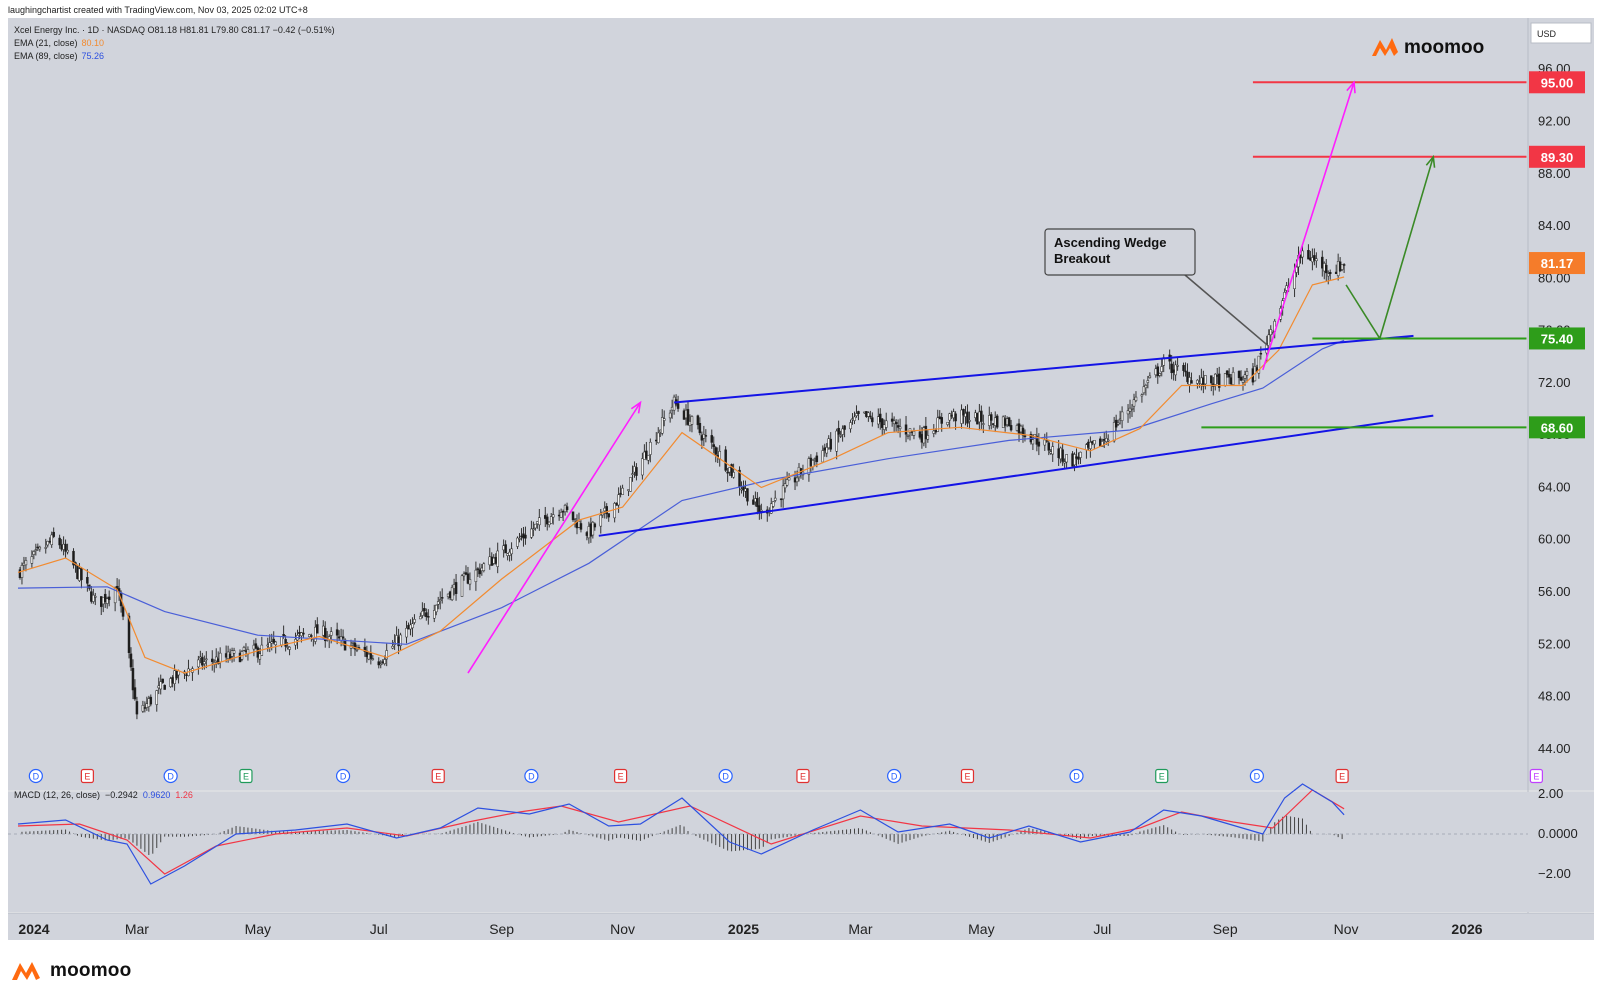 The image size is (1600, 990). What do you see at coordinates (35, 776) in the screenshot?
I see `event-marker-d-1: D` at bounding box center [35, 776].